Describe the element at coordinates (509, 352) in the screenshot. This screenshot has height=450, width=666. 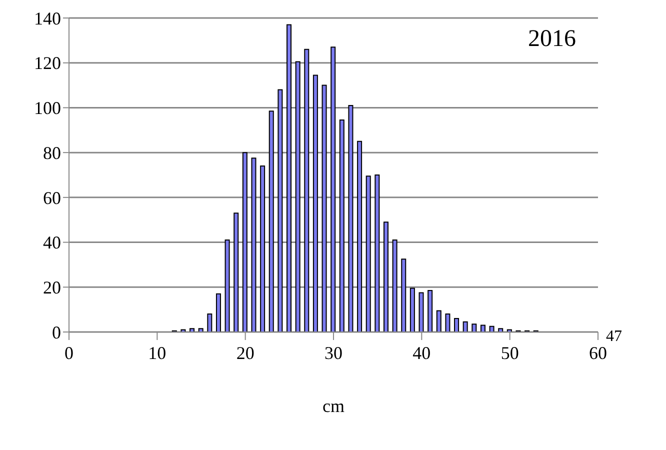
I see `x-tick-label: 50` at that location.